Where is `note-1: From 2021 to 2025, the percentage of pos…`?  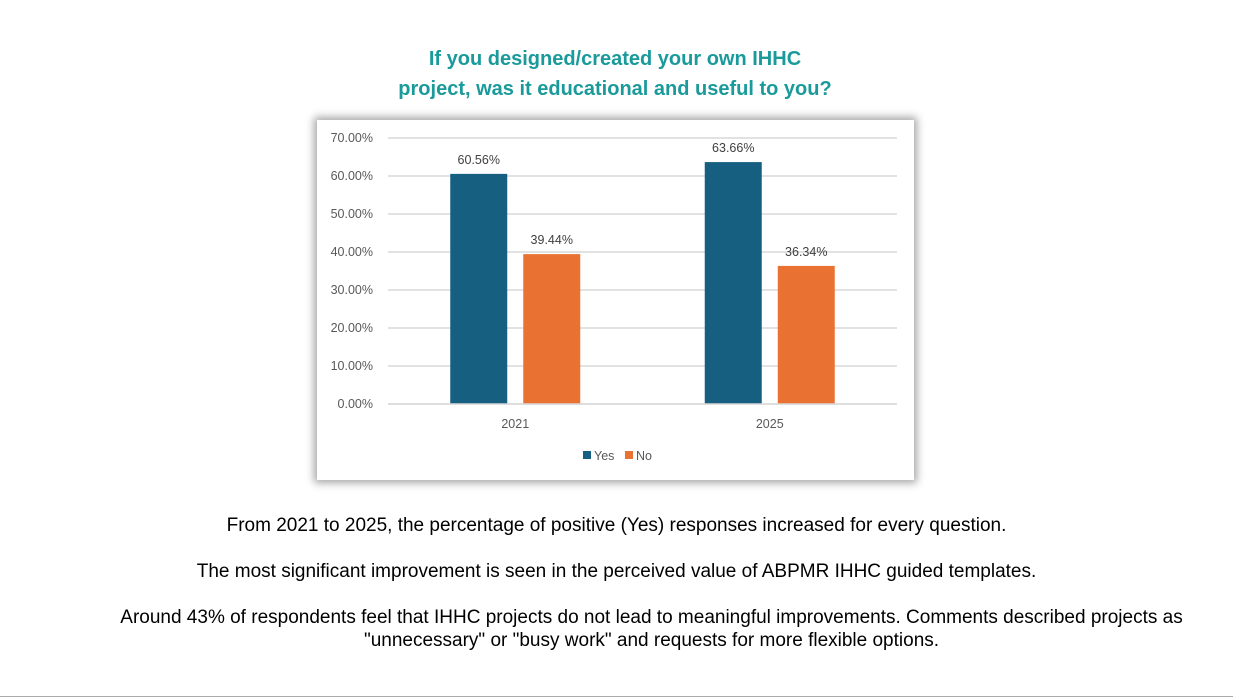 note-1: From 2021 to 2025, the percentage of pos… is located at coordinates (616, 525).